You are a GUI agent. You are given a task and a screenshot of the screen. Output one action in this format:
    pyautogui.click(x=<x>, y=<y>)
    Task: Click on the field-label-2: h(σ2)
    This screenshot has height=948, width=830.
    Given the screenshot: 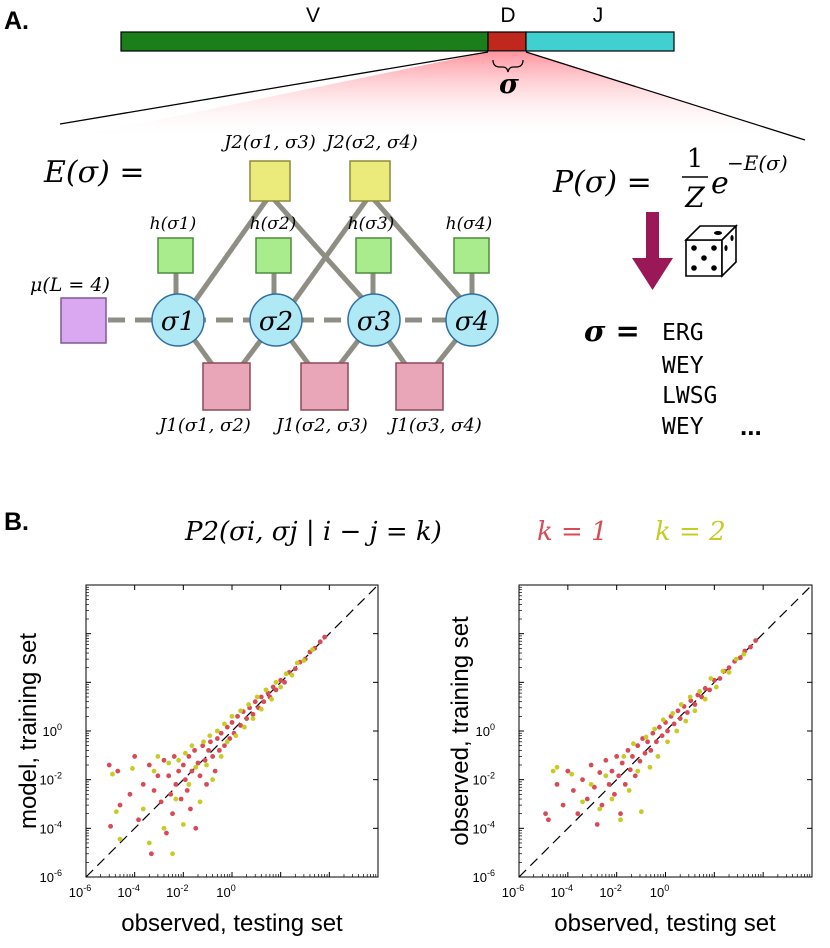 What is the action you would take?
    pyautogui.click(x=273, y=224)
    